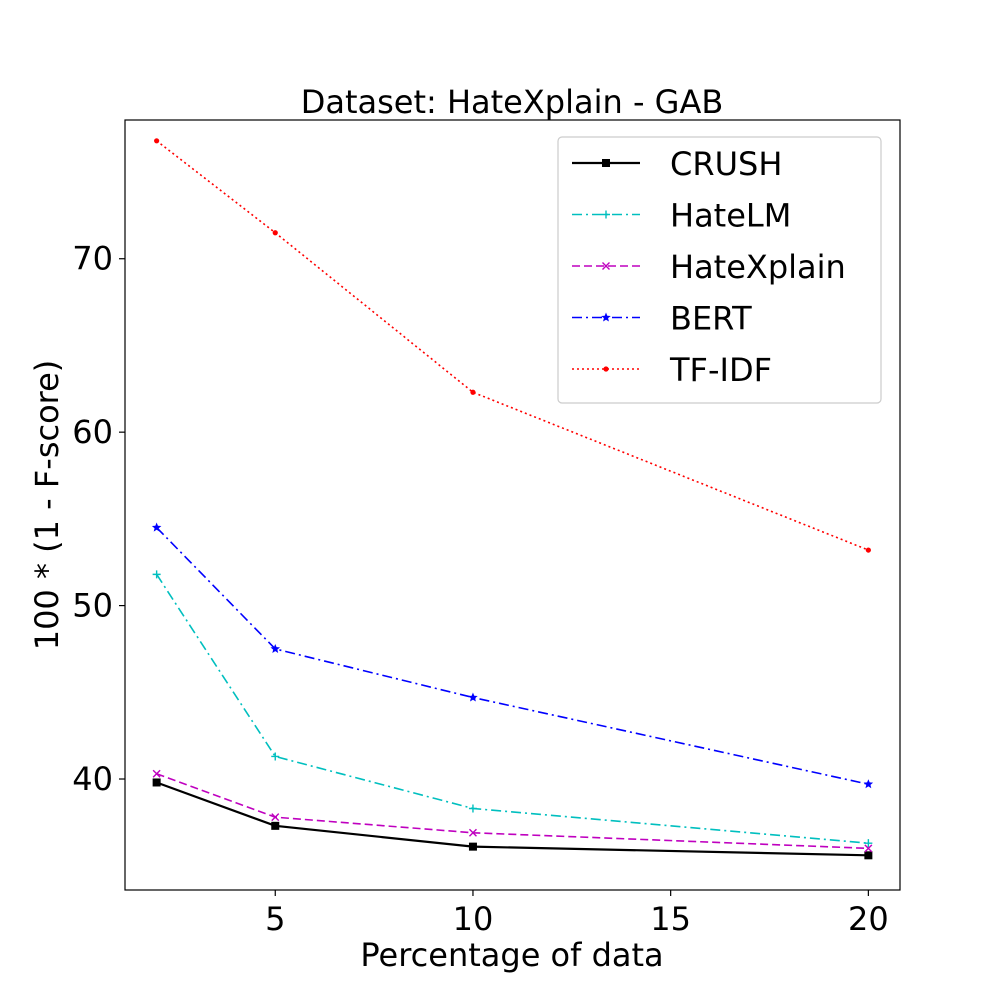 The image size is (1000, 1000). I want to click on legend: CRUSH HateLM HateXplain BERT TF-IDF, so click(719, 270).